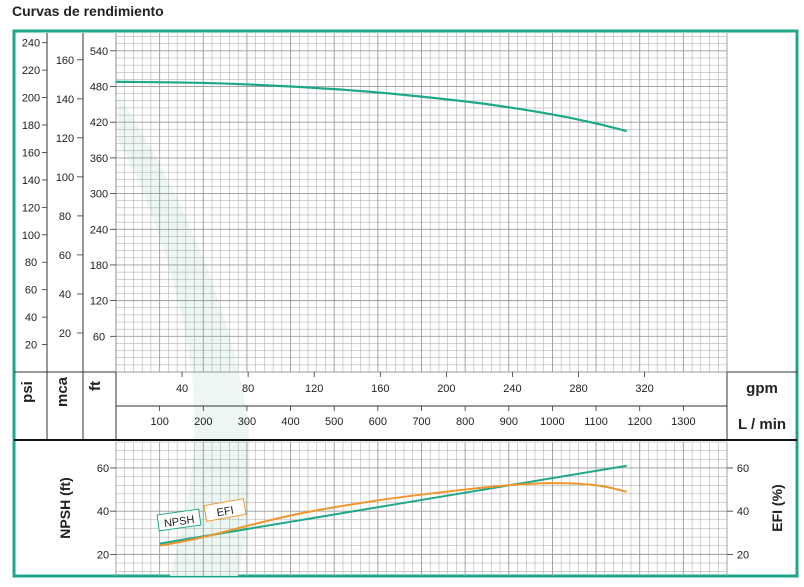 This screenshot has height=587, width=804. What do you see at coordinates (65, 507) in the screenshot?
I see `npsh-axis-label: NPSH (ft)` at bounding box center [65, 507].